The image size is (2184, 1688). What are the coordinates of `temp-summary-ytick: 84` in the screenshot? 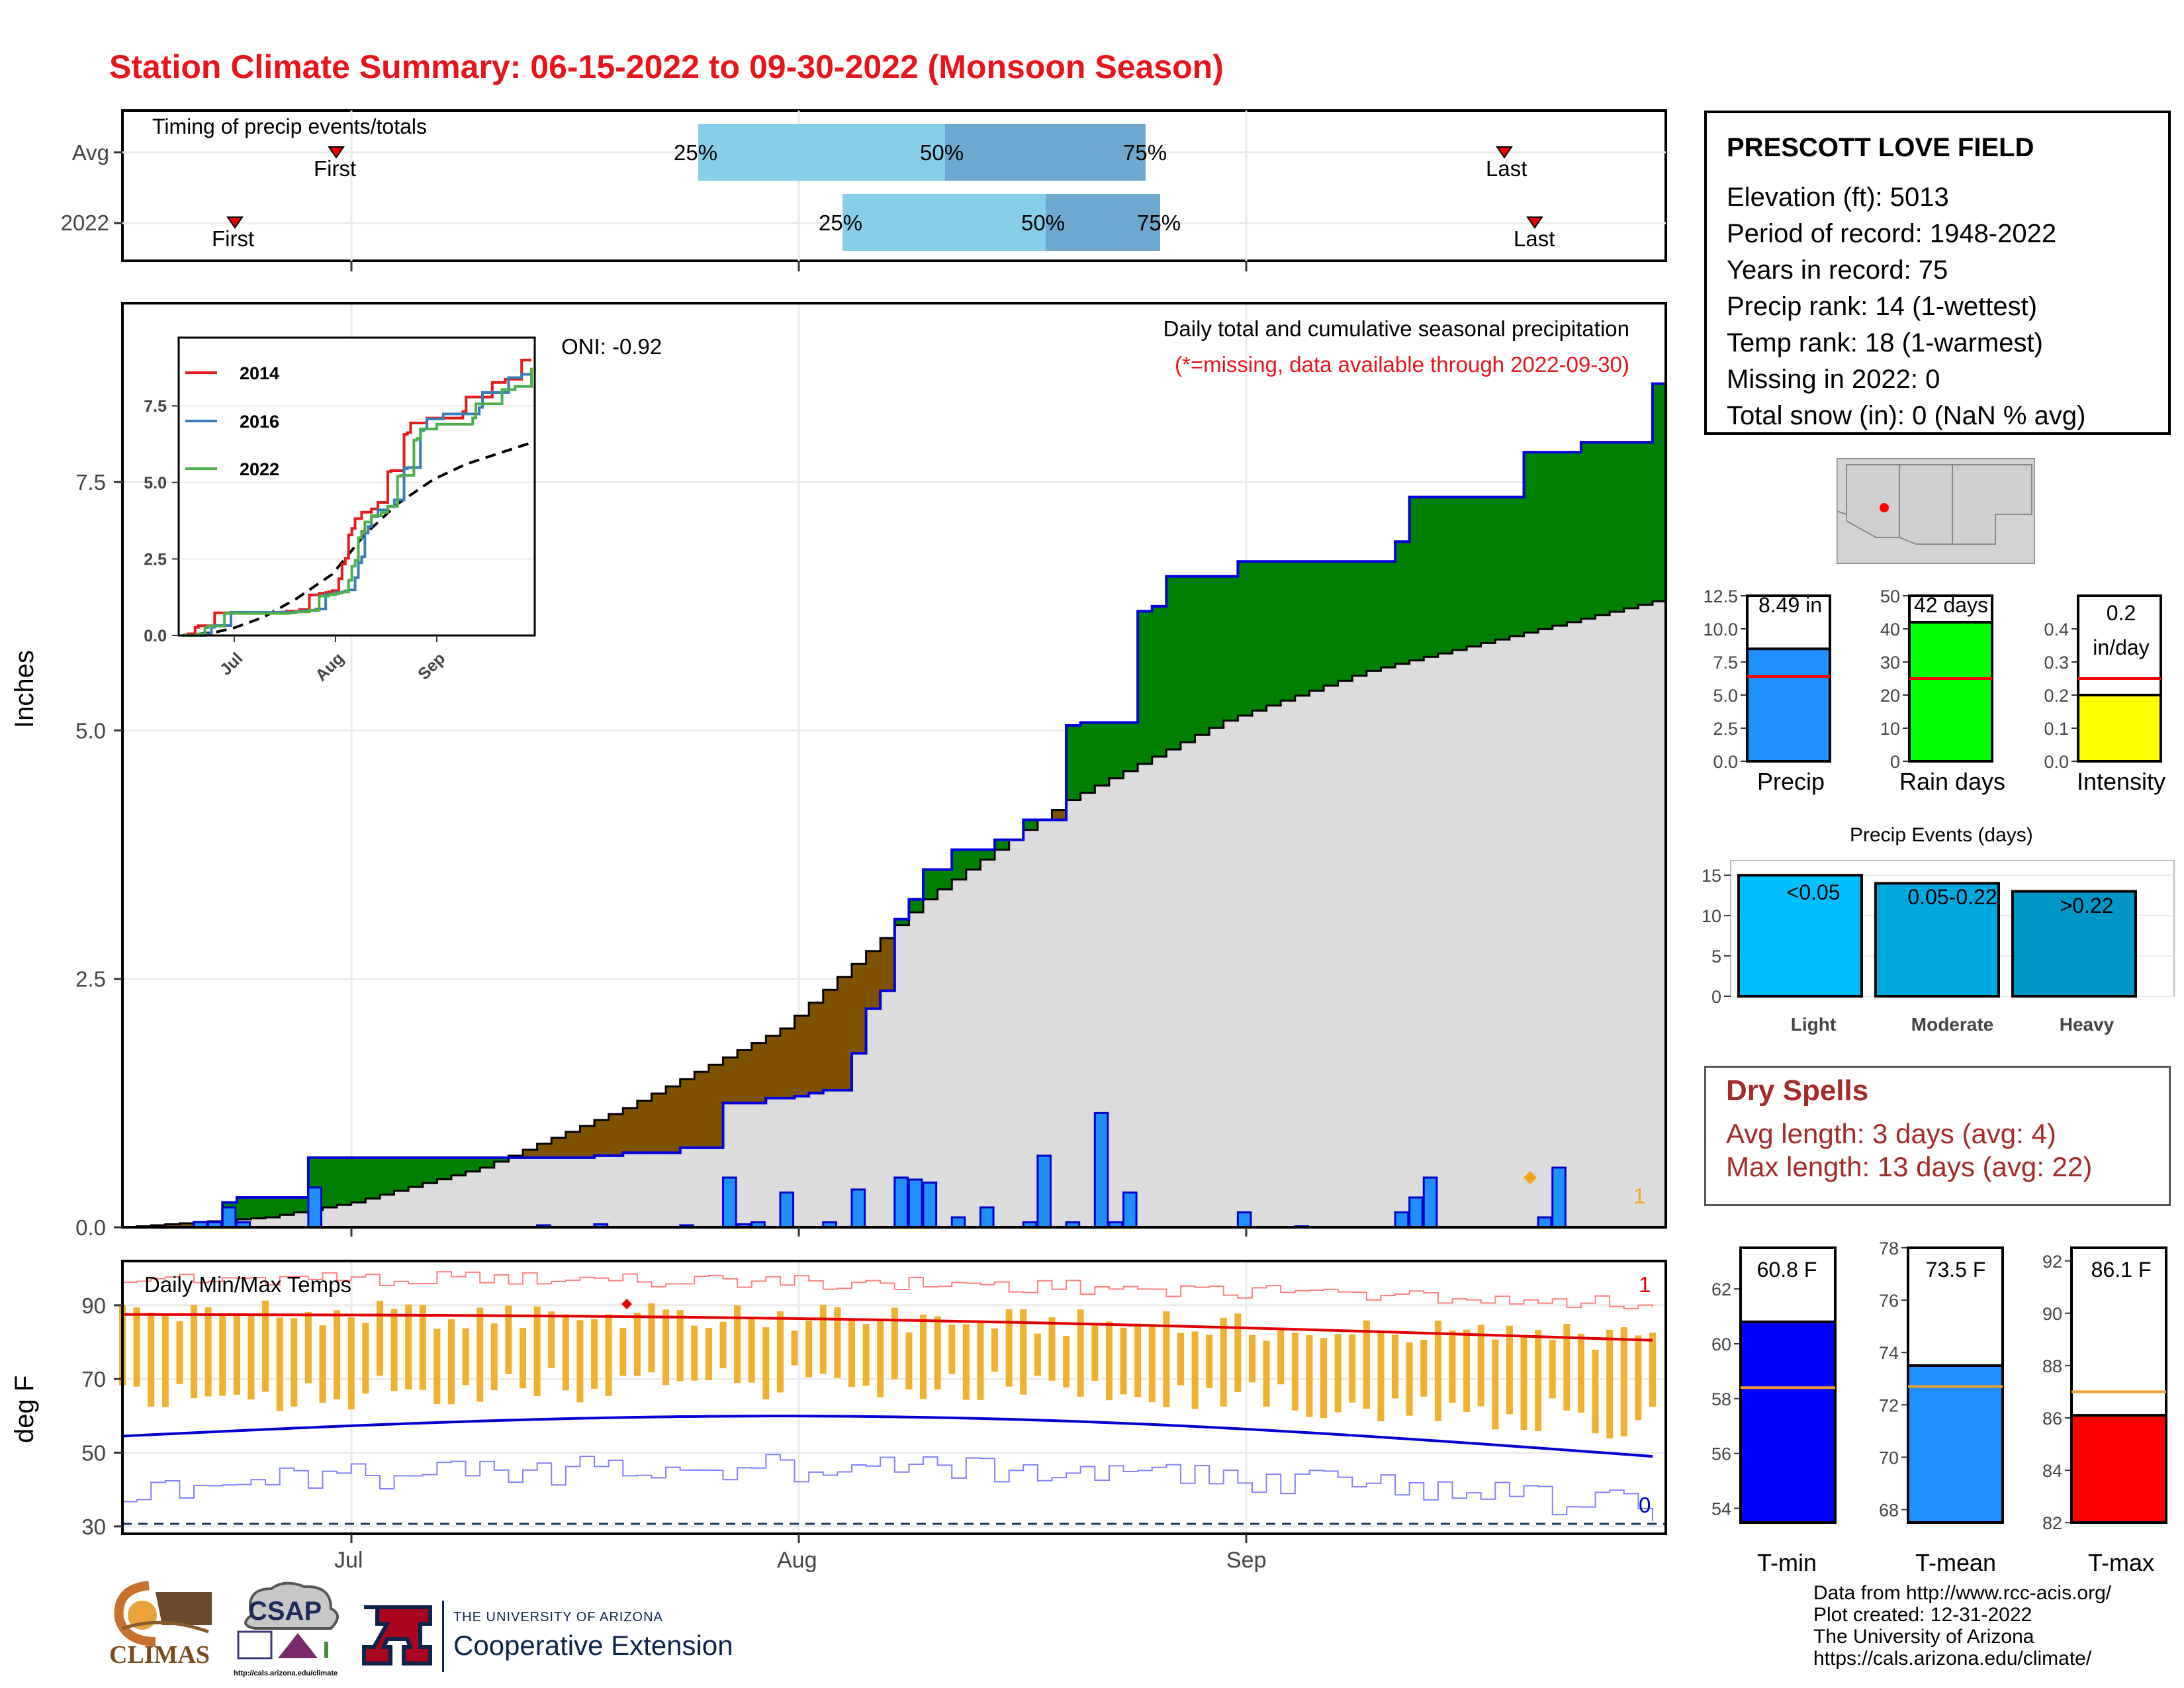 It's located at (2052, 1471).